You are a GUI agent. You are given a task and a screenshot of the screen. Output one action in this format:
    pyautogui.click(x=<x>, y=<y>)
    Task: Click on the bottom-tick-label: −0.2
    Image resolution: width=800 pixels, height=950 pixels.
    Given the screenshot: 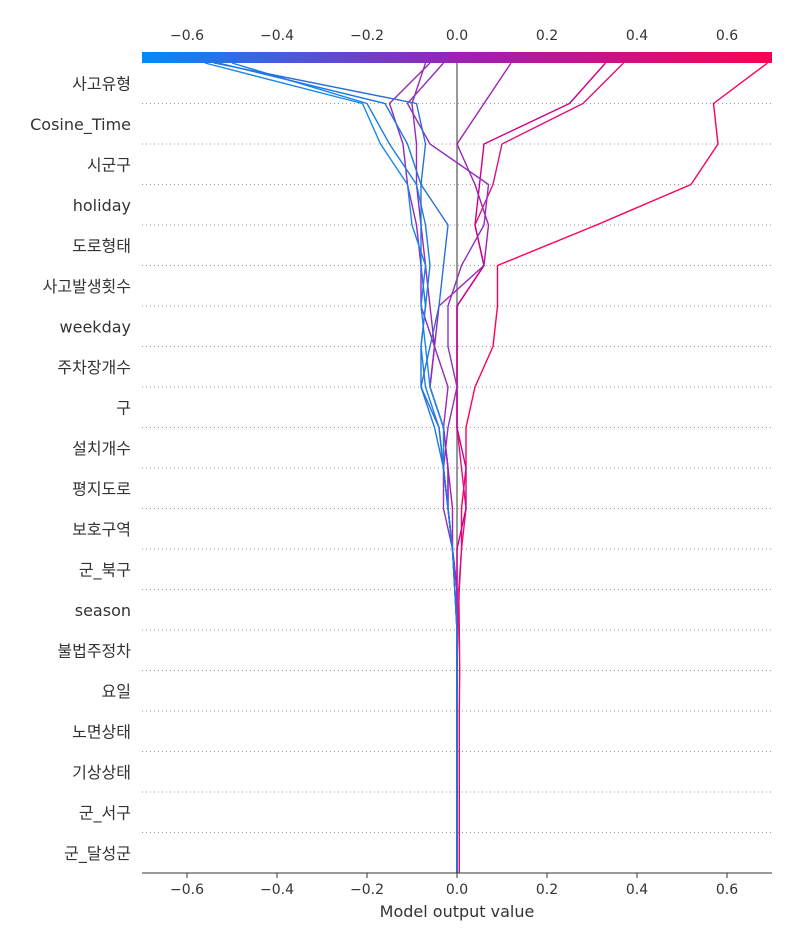 What is the action you would take?
    pyautogui.click(x=367, y=890)
    